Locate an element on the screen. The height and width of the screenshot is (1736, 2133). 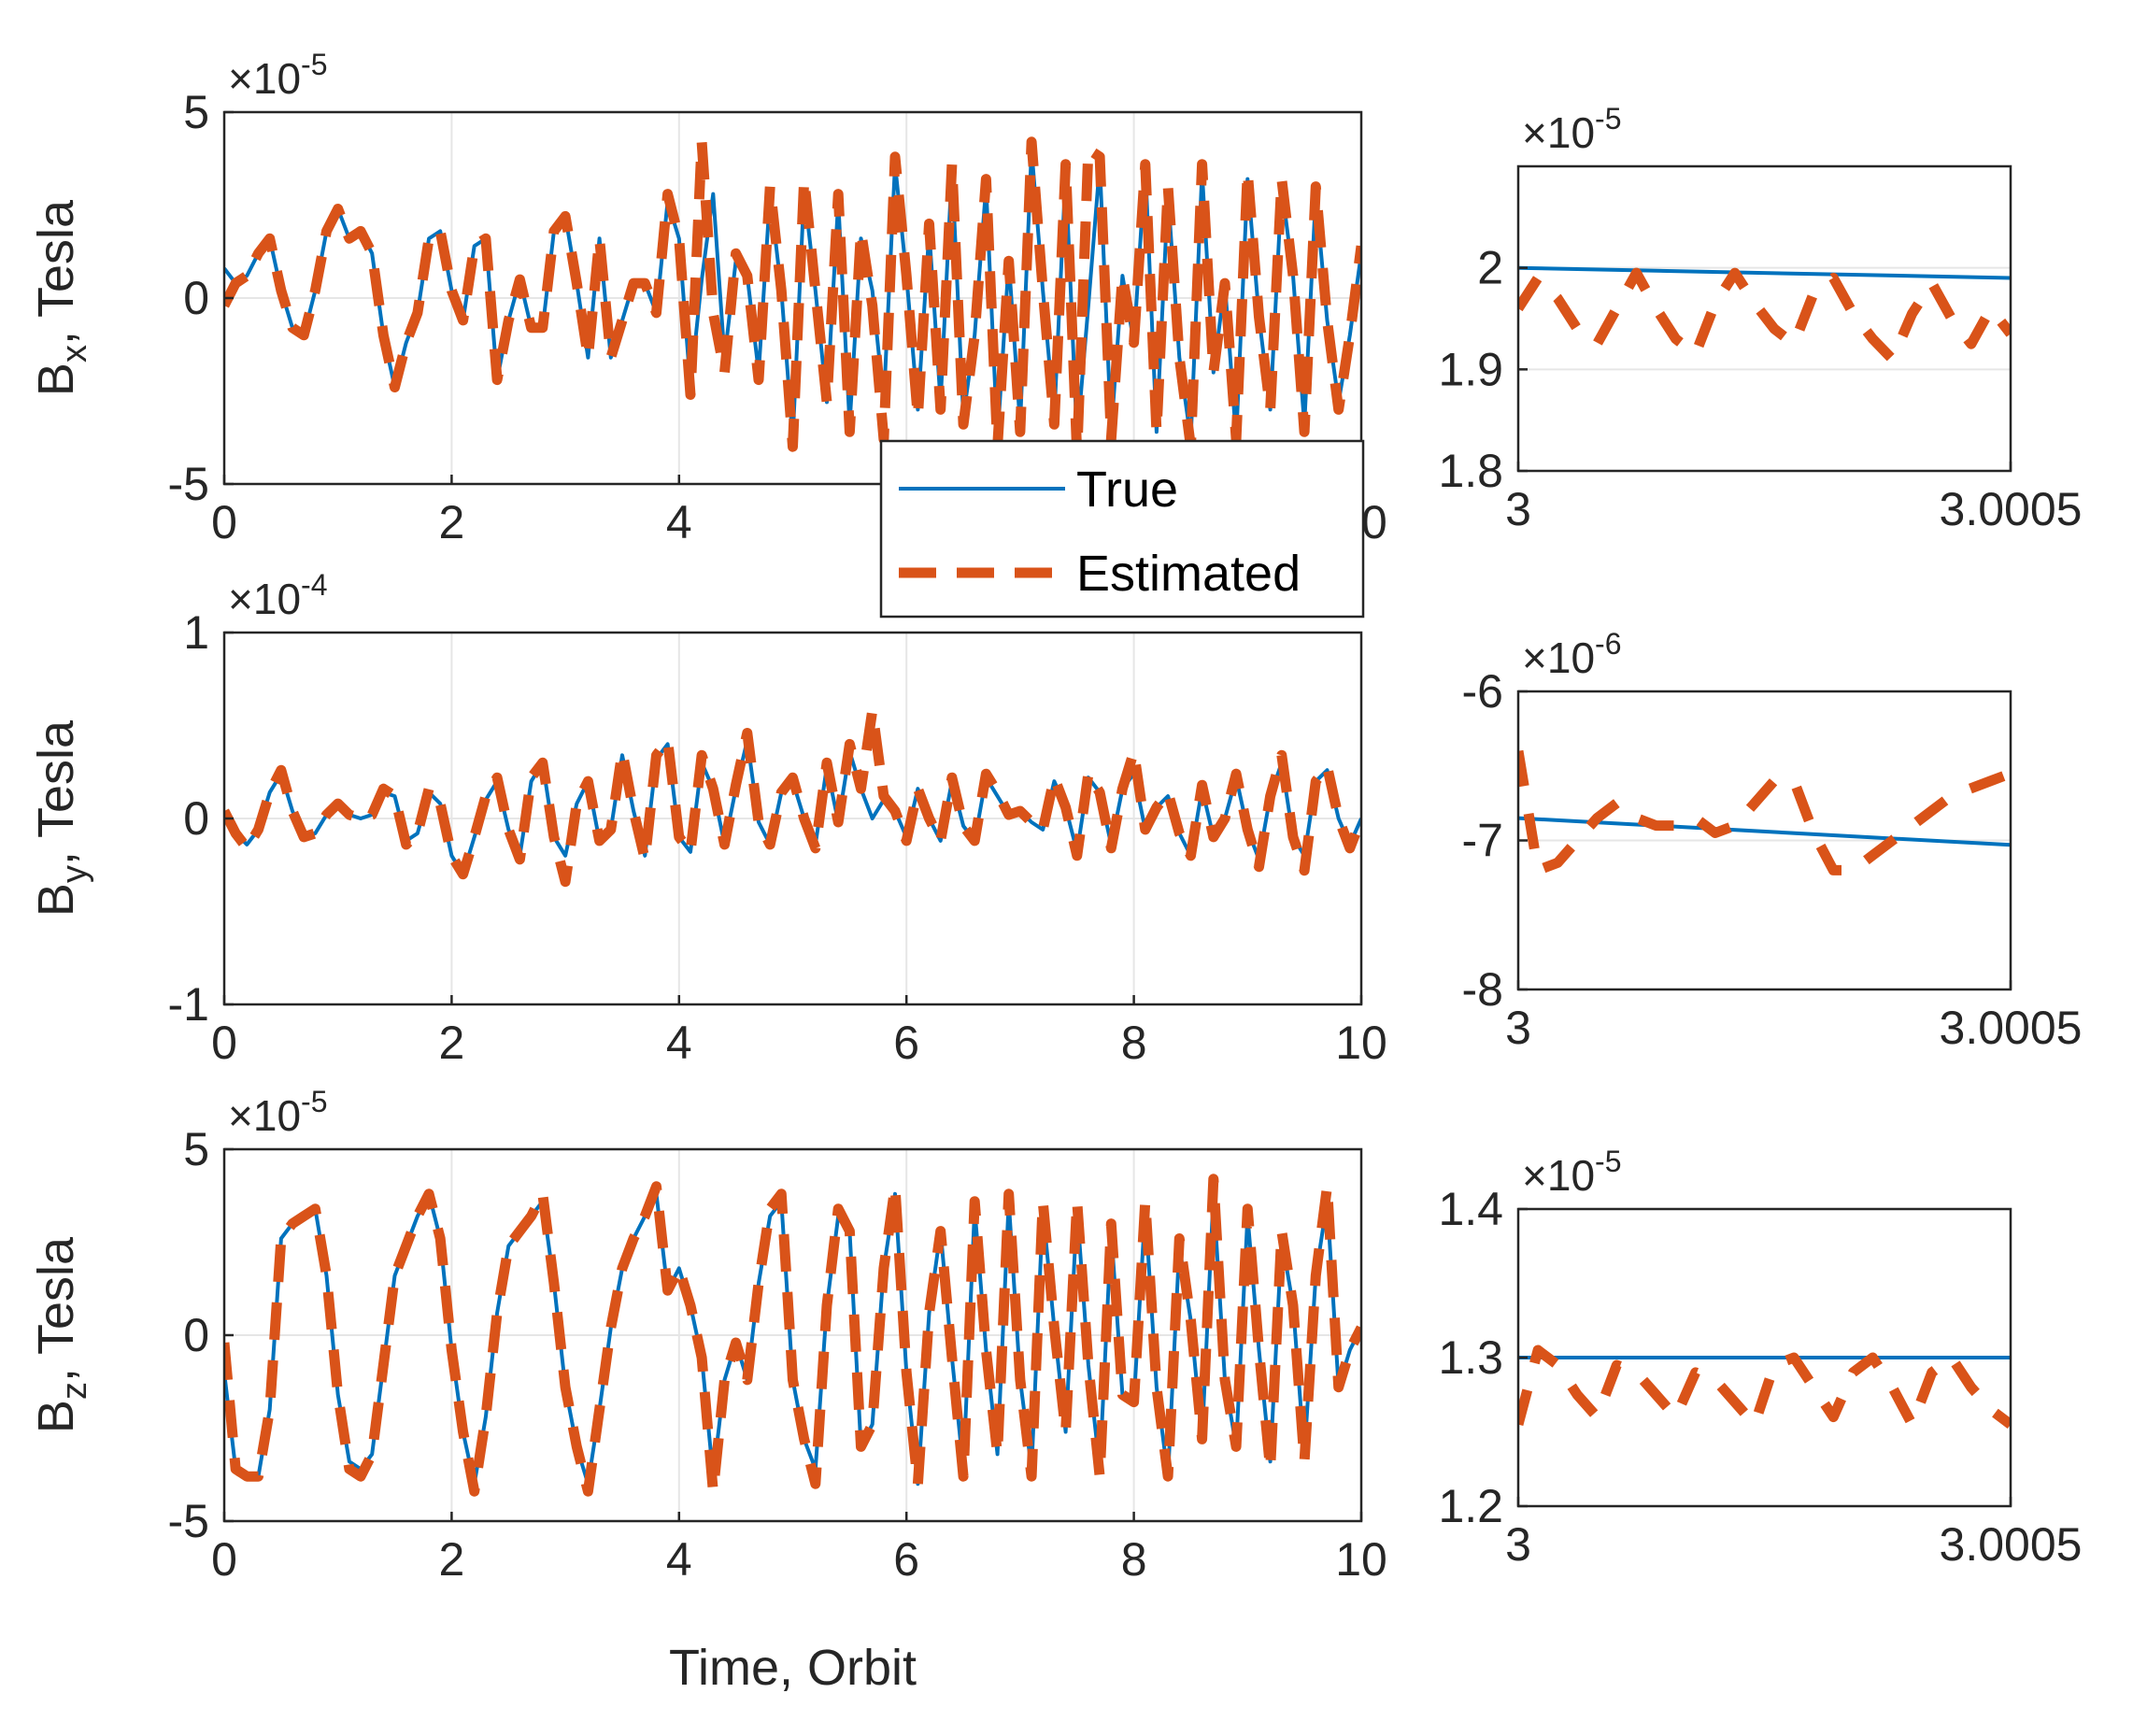
y-axis-label: Bz, Tesla is located at coordinates (61, 1334).